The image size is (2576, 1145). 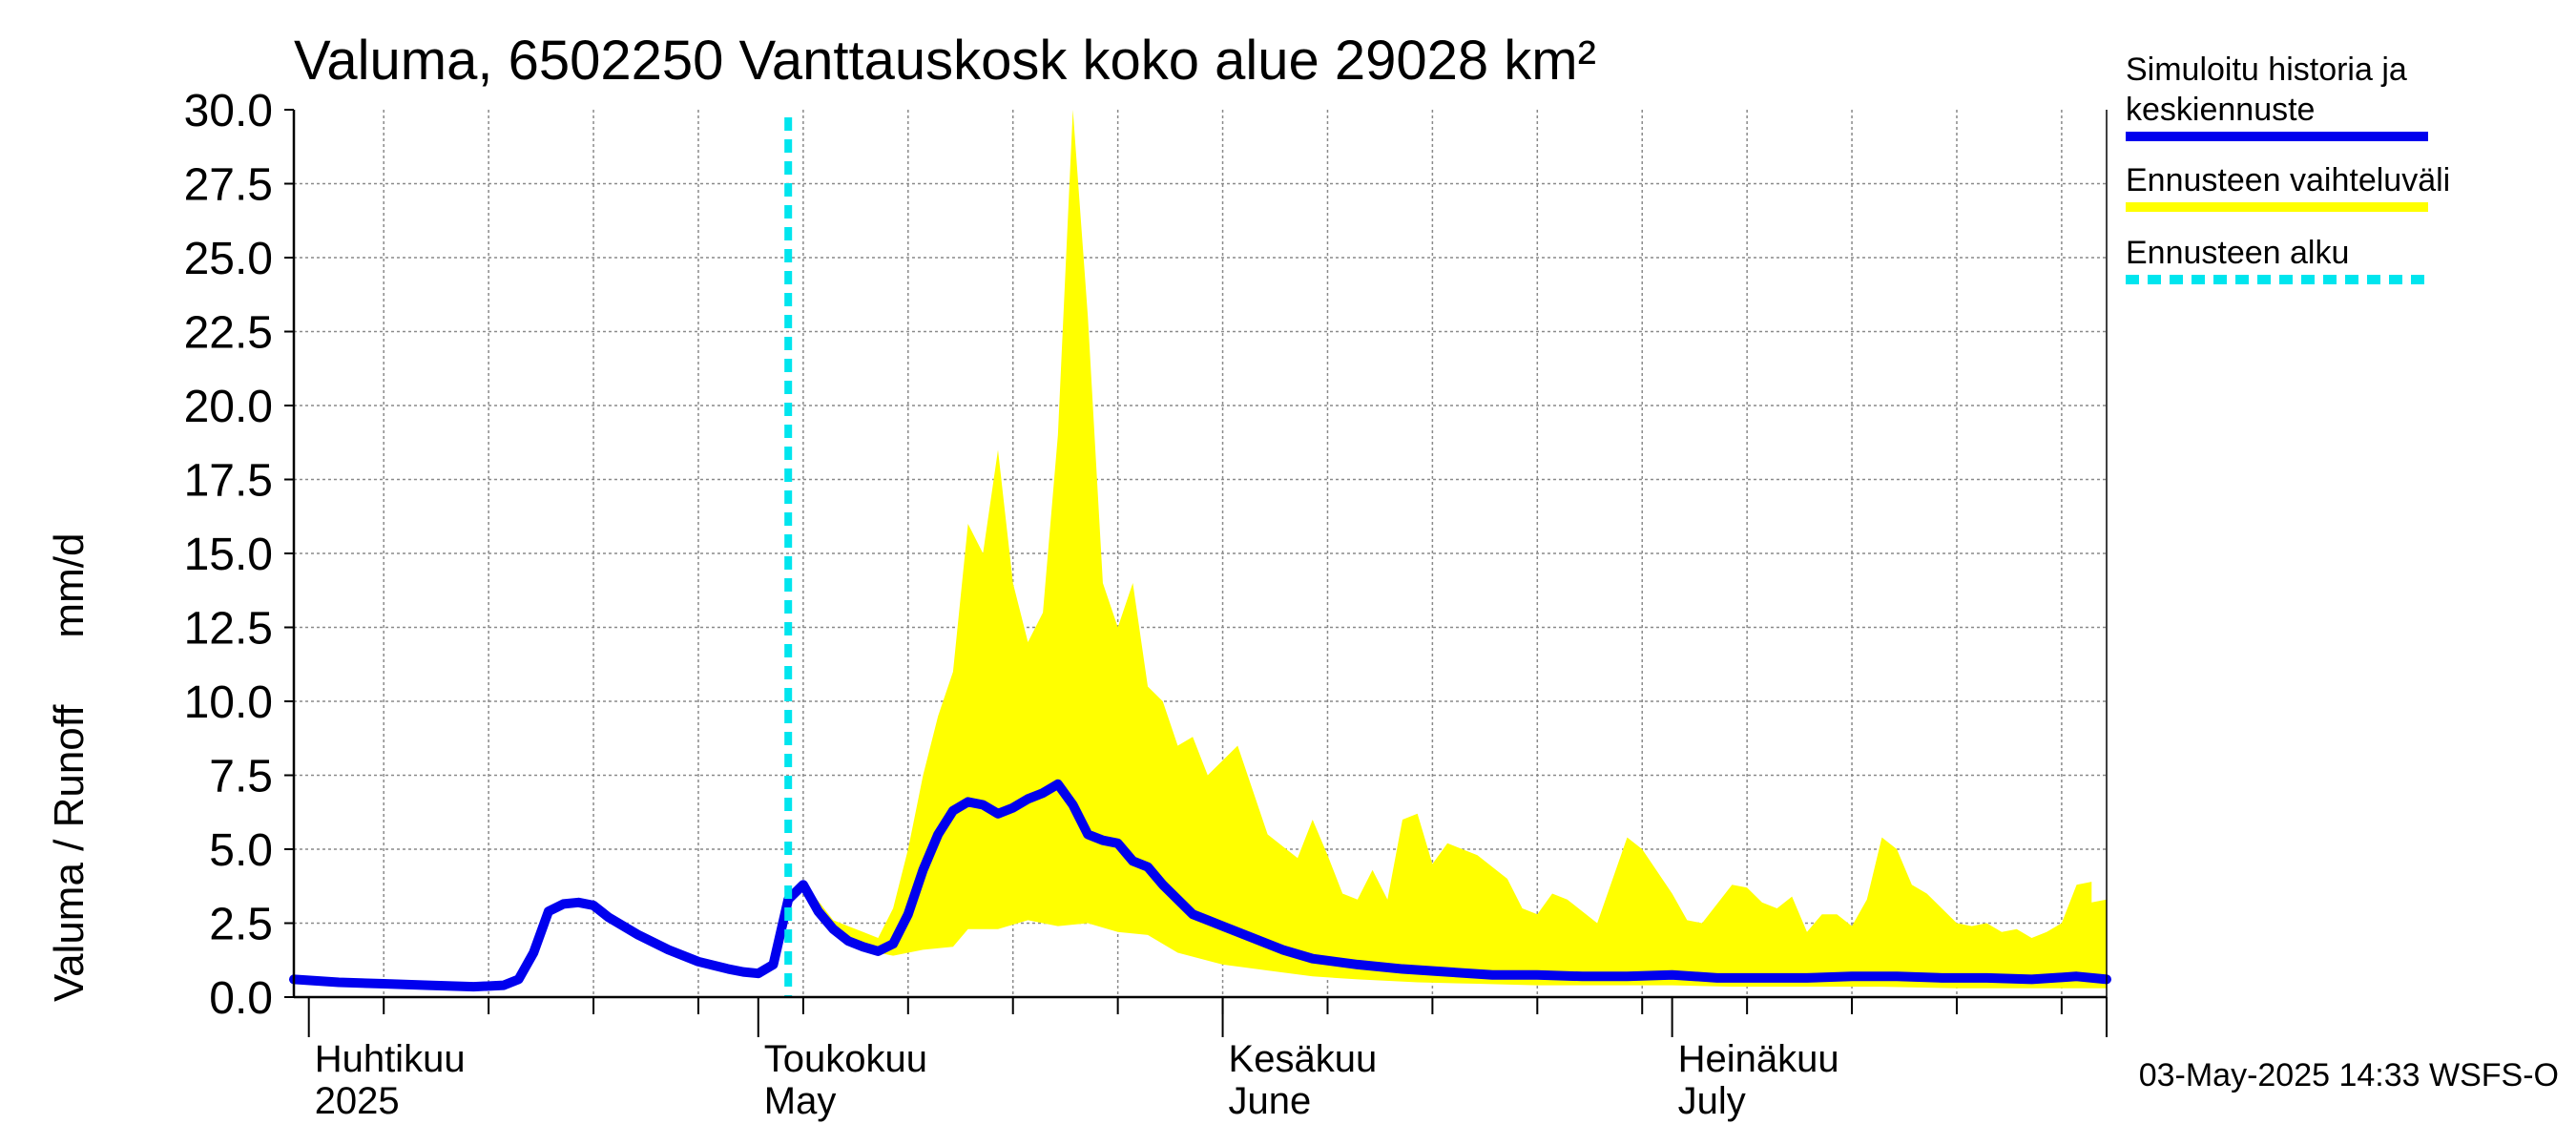 What do you see at coordinates (228, 185) in the screenshot?
I see `y-tick-label: 27.5` at bounding box center [228, 185].